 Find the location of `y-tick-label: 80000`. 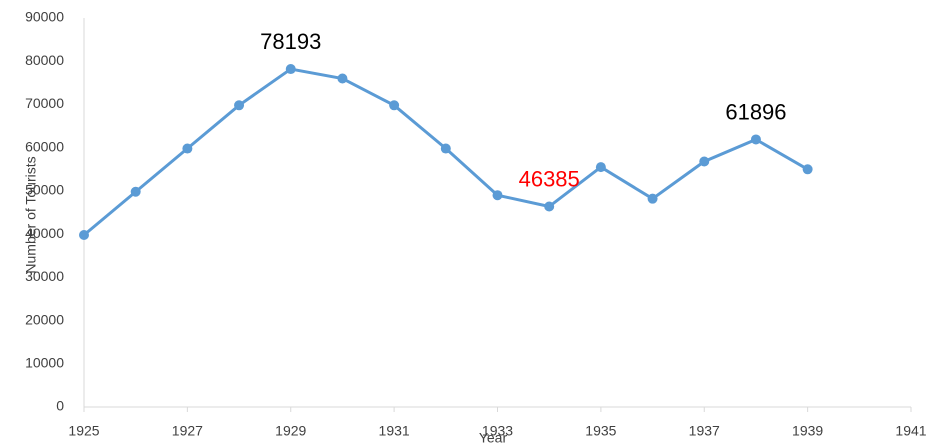

y-tick-label: 80000 is located at coordinates (44, 60).